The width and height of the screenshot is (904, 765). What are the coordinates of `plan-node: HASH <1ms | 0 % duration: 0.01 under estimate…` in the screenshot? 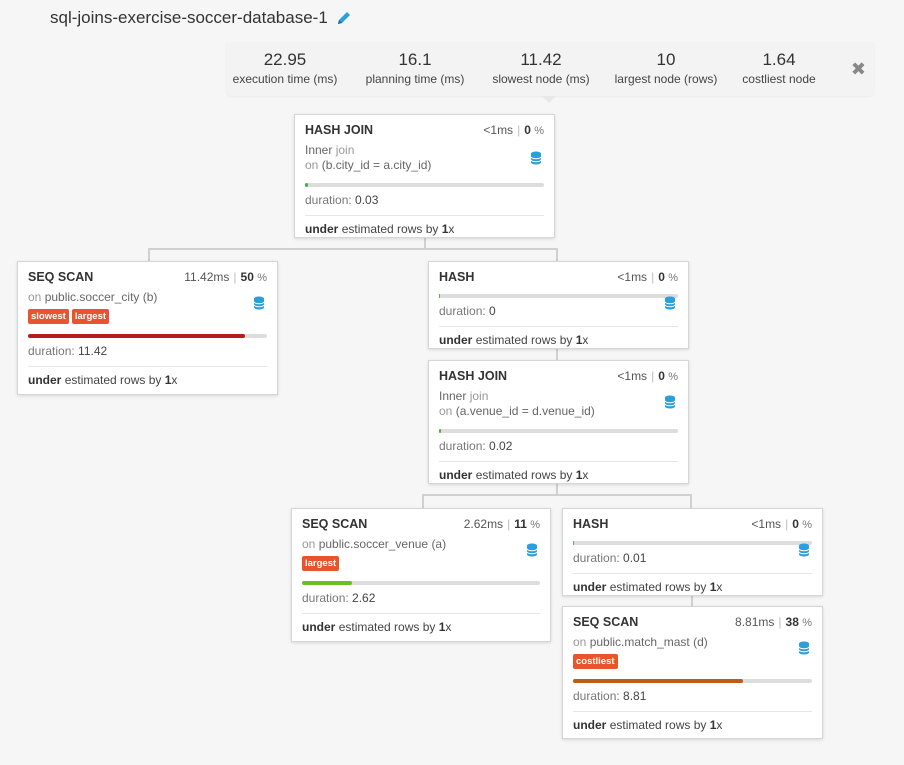 It's located at (692, 552).